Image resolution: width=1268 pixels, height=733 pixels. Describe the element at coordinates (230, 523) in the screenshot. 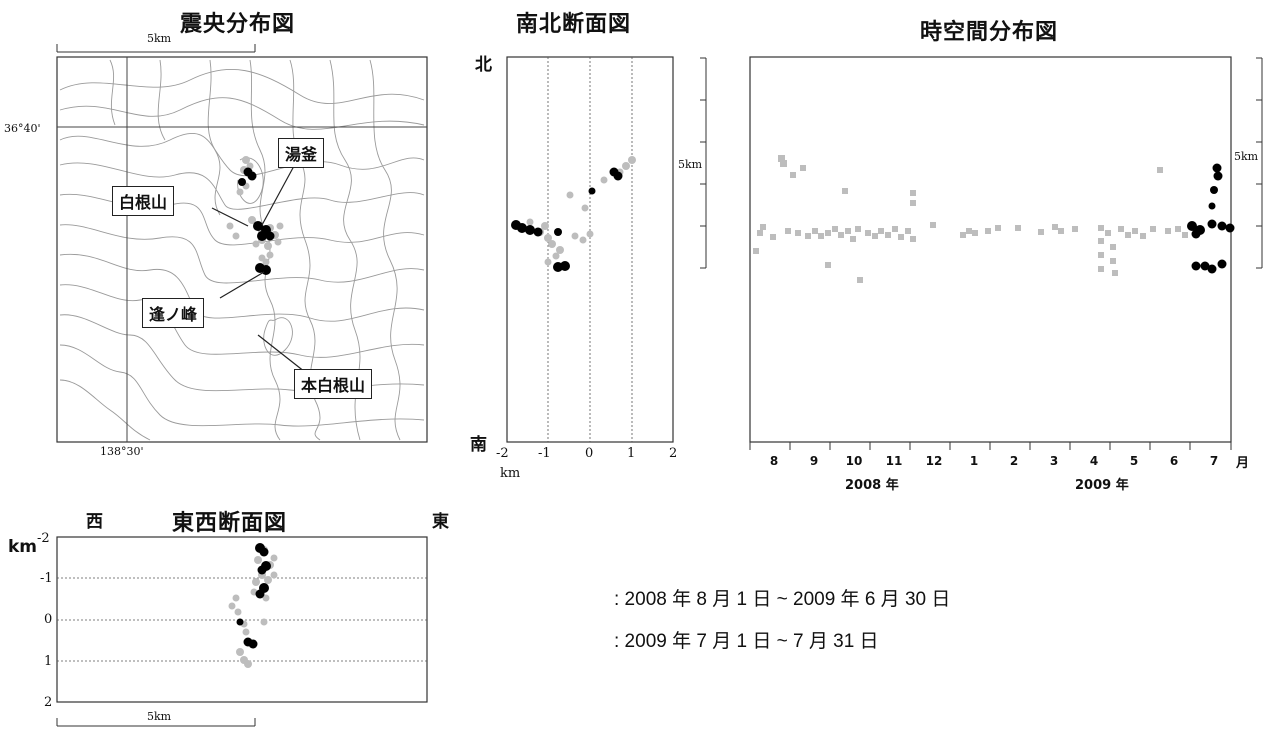

I see `ew-section-title: 東西断面図` at that location.